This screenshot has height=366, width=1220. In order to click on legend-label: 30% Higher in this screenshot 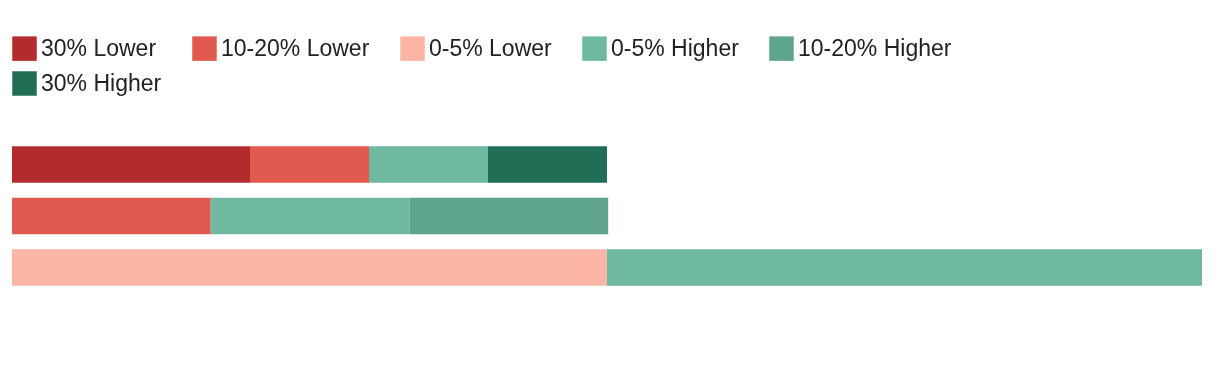, I will do `click(101, 82)`.